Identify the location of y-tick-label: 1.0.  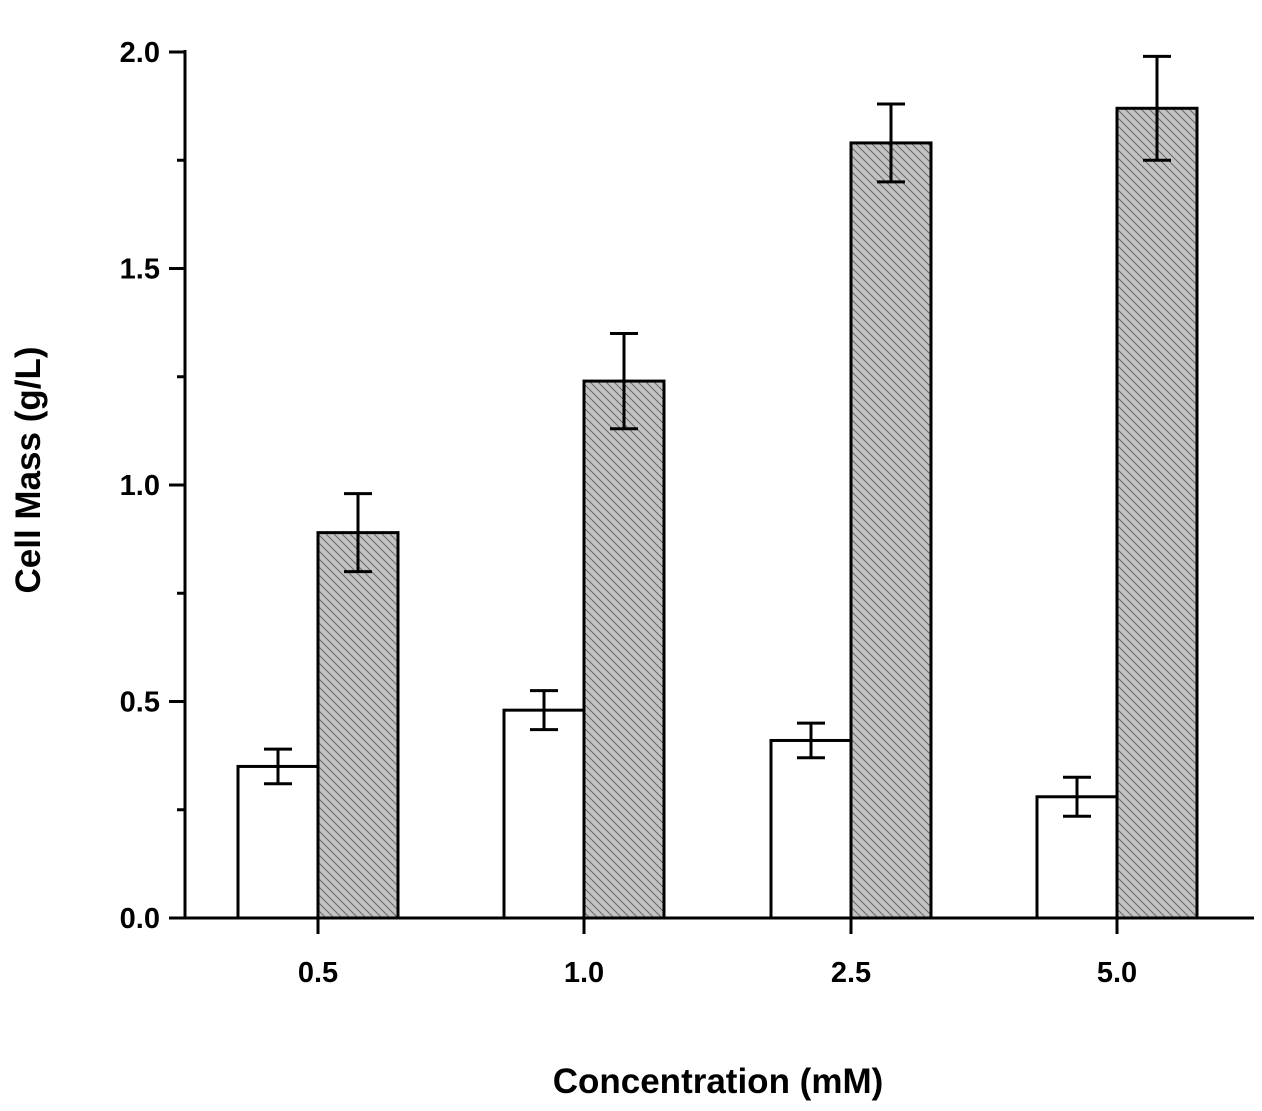
(140, 486).